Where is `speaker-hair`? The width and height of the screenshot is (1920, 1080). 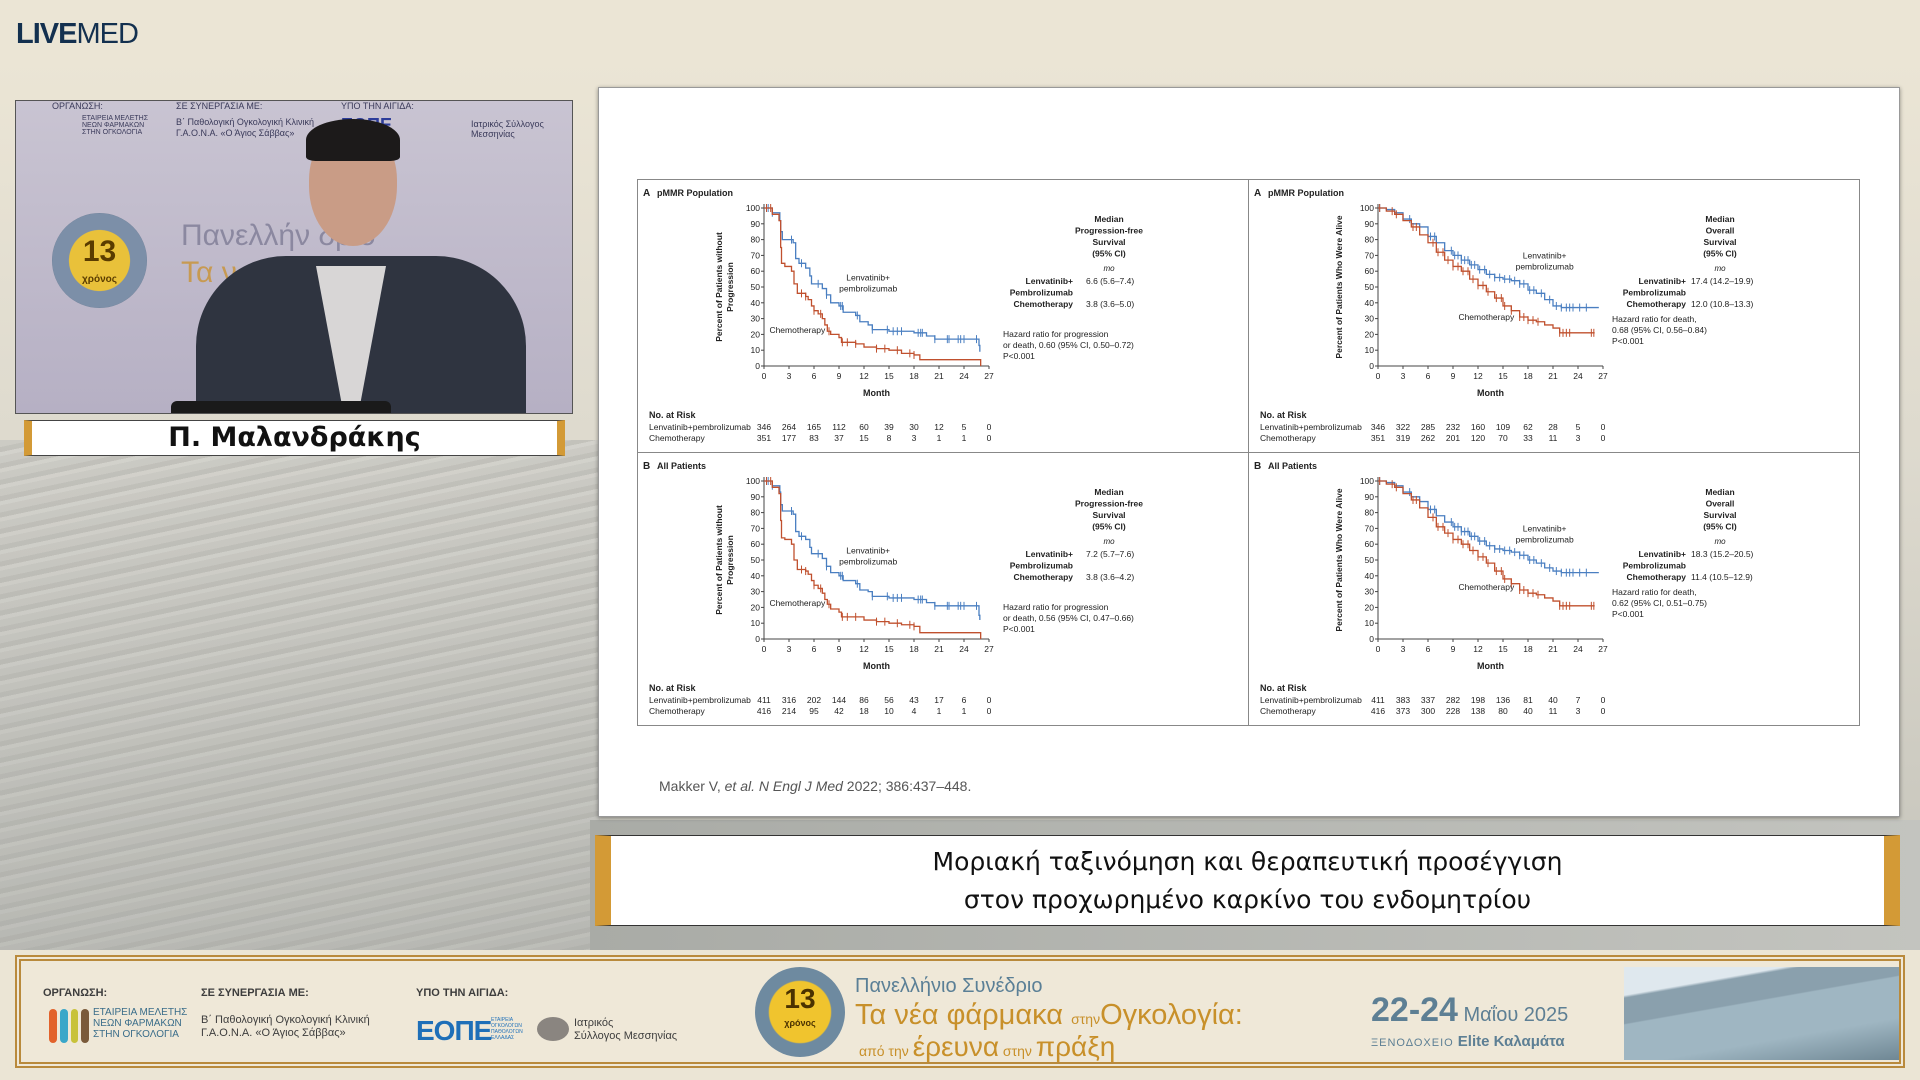 speaker-hair is located at coordinates (353, 140).